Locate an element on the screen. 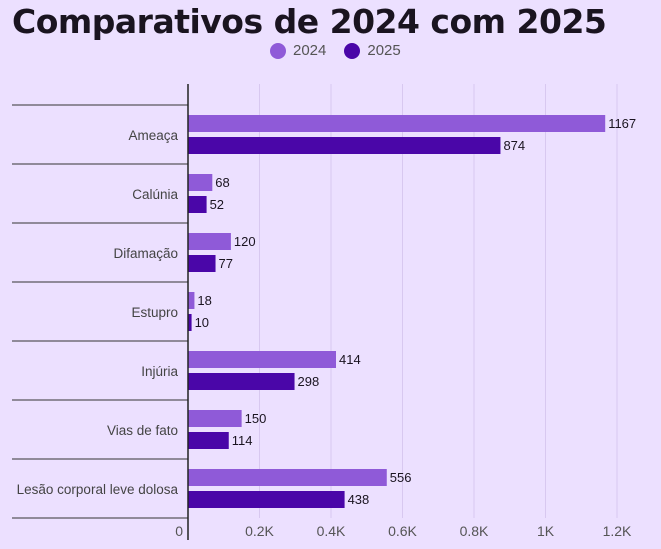 The image size is (661, 549). category-label-1: Calúnia is located at coordinates (155, 194).